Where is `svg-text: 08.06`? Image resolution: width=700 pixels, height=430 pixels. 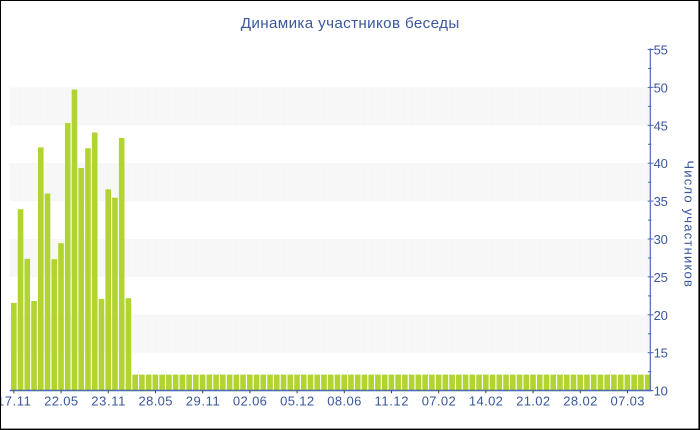 svg-text: 08.06 is located at coordinates (344, 400).